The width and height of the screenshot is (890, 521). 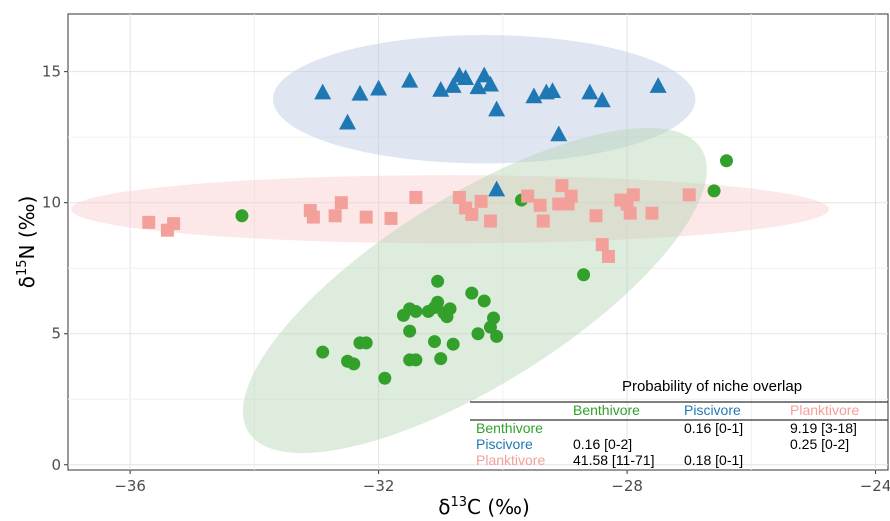 I want to click on table-row-label: Planktivore, so click(x=510, y=460).